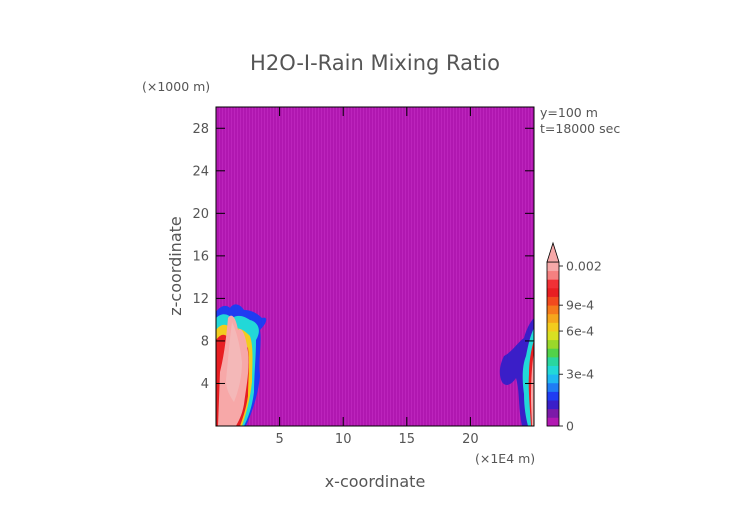  Describe the element at coordinates (343, 439) in the screenshot. I see `x-tick-label-1: 10` at that location.